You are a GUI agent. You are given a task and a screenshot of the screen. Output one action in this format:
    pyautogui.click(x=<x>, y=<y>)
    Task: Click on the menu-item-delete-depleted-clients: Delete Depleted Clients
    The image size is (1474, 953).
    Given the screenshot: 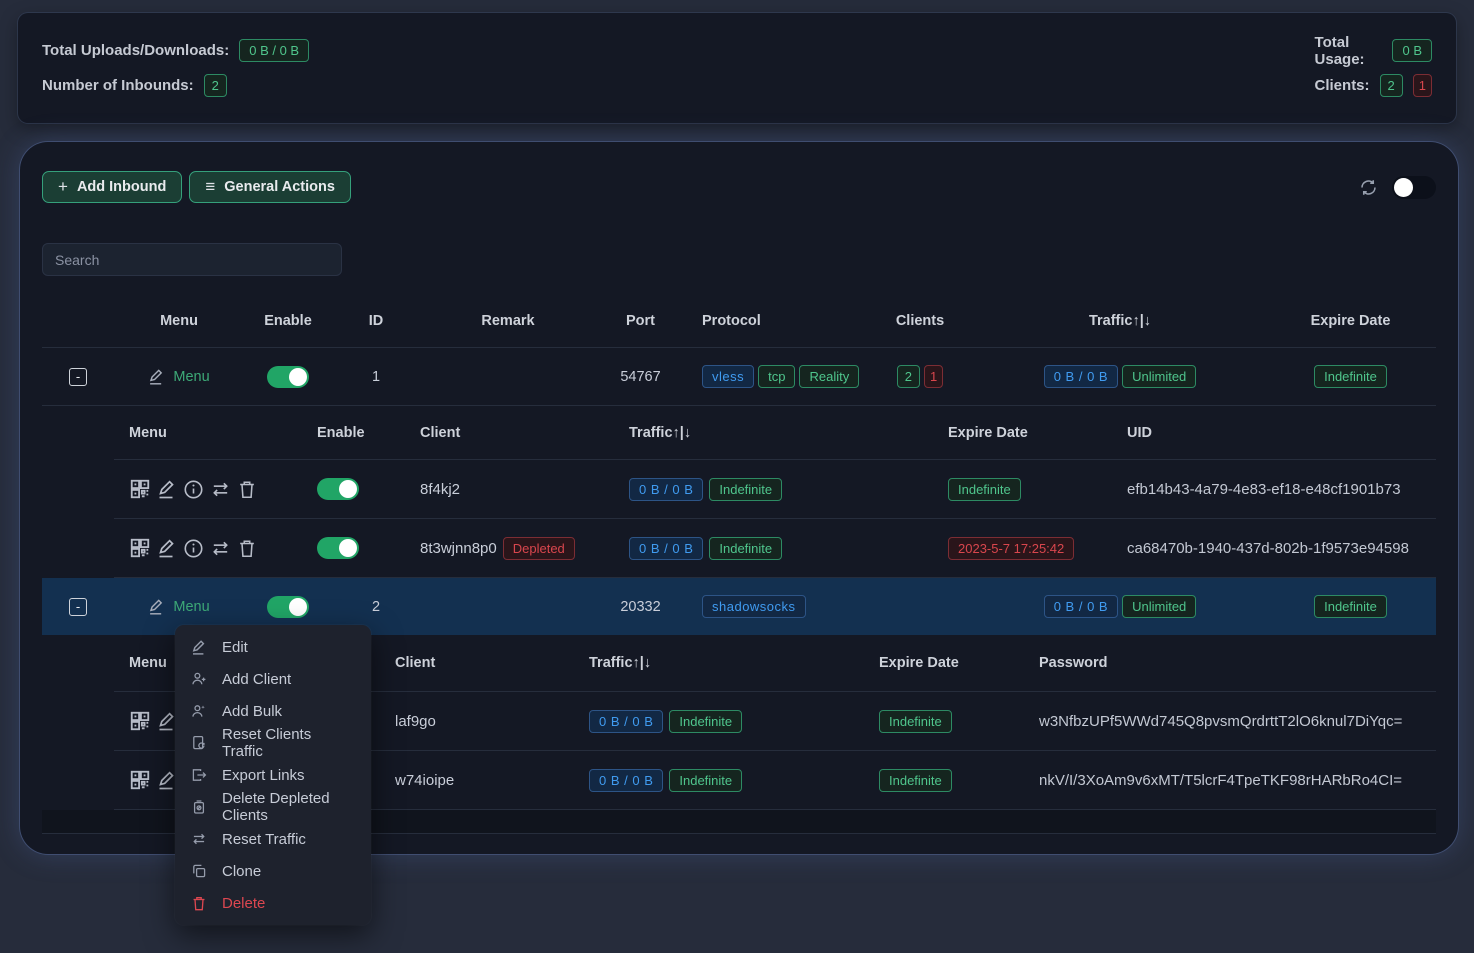 What is the action you would take?
    pyautogui.click(x=273, y=807)
    